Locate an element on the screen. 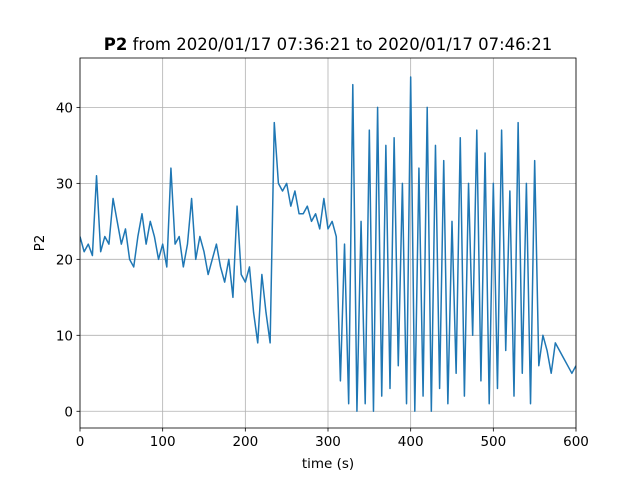 This screenshot has width=640, height=480. y-tick-label: 40 is located at coordinates (64, 108).